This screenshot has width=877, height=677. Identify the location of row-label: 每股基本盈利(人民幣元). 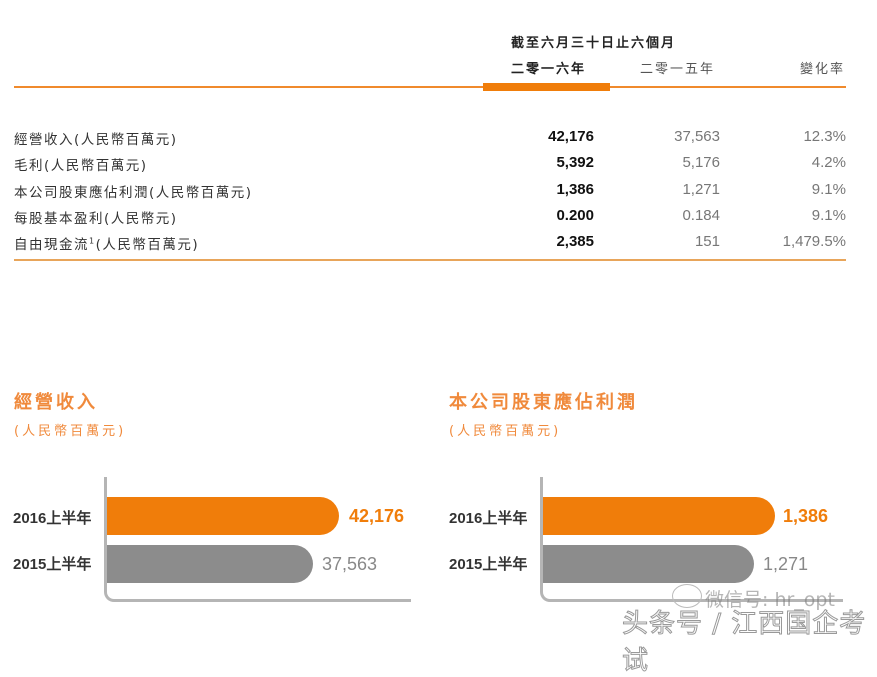
(96, 219).